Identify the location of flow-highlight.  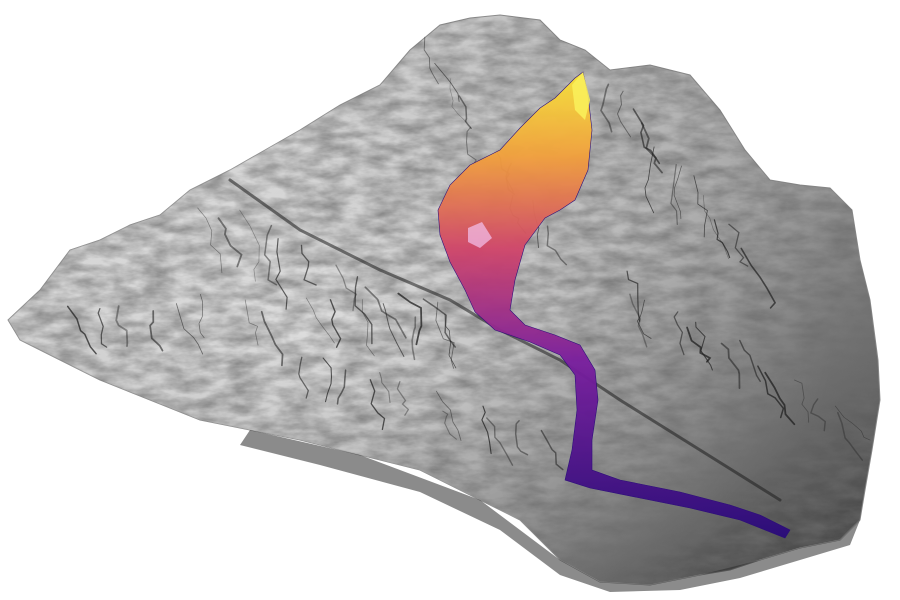
(480, 235).